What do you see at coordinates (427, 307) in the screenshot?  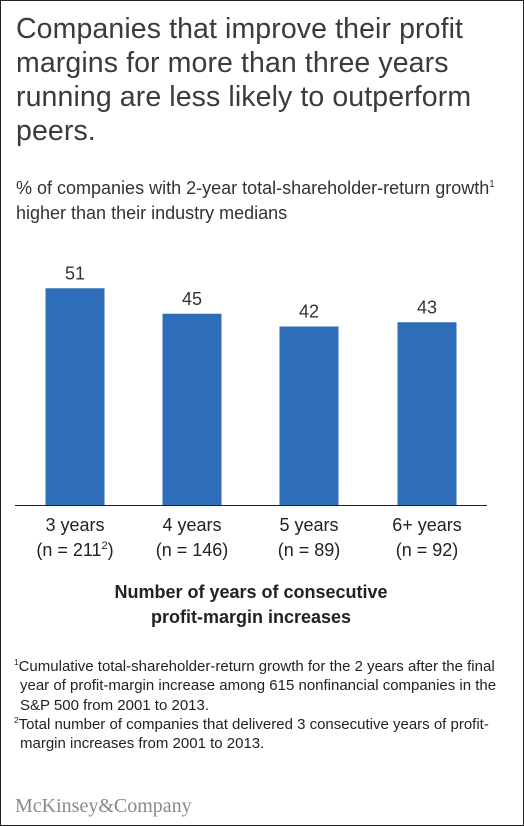 I see `bar-value-label: 43` at bounding box center [427, 307].